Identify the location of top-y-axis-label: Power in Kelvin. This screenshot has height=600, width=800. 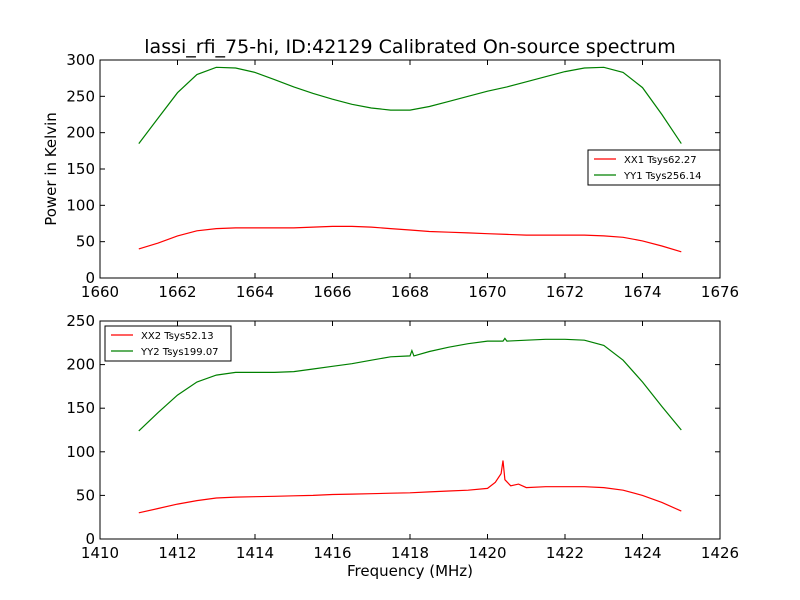
(51, 169).